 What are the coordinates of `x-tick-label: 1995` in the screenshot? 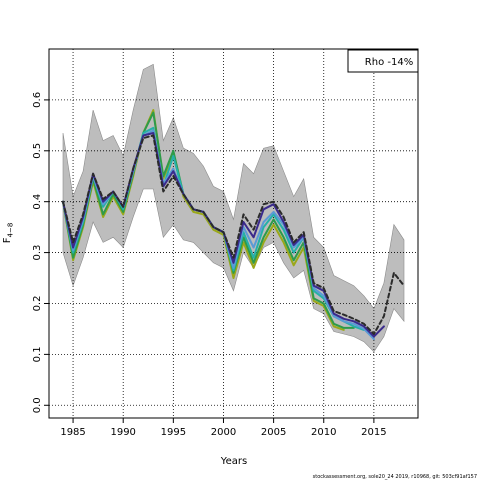 It's located at (173, 432).